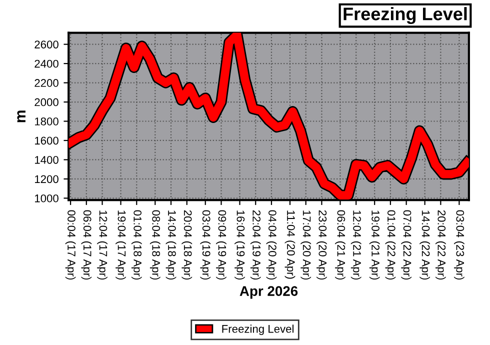 Image resolution: width=490 pixels, height=345 pixels. Describe the element at coordinates (46, 198) in the screenshot. I see `y-tick-label: 1000` at that location.